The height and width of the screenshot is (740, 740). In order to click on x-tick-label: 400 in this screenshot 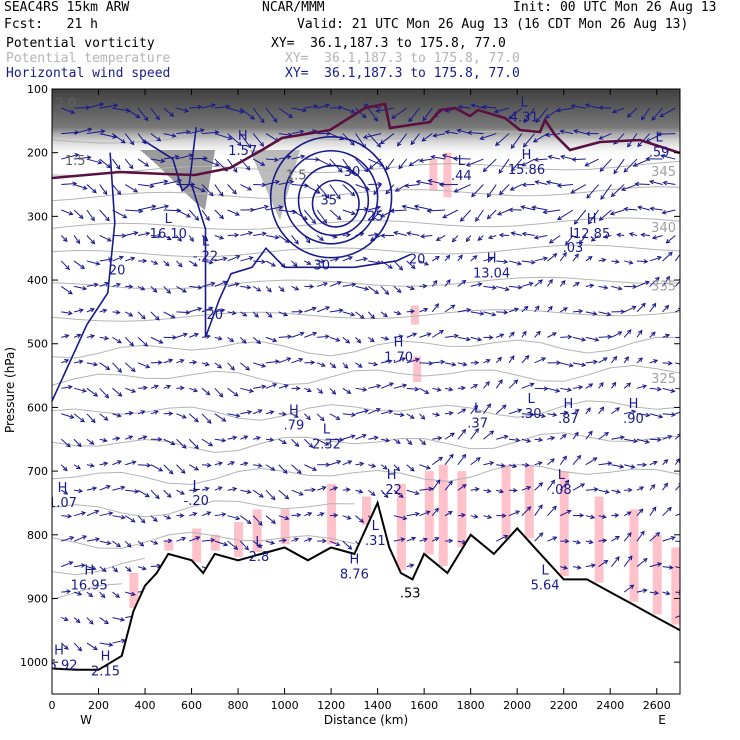, I will do `click(145, 705)`.